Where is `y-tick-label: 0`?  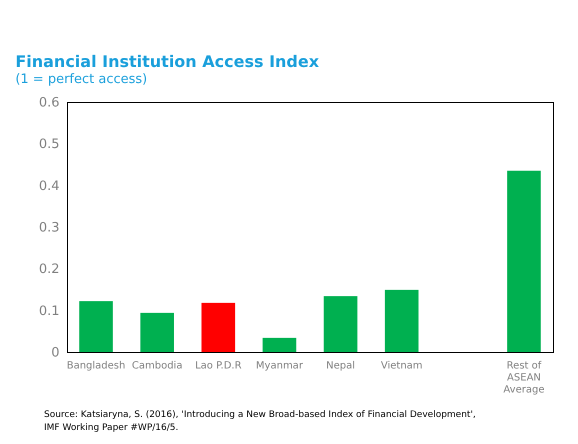 y-tick-label: 0 is located at coordinates (55, 353).